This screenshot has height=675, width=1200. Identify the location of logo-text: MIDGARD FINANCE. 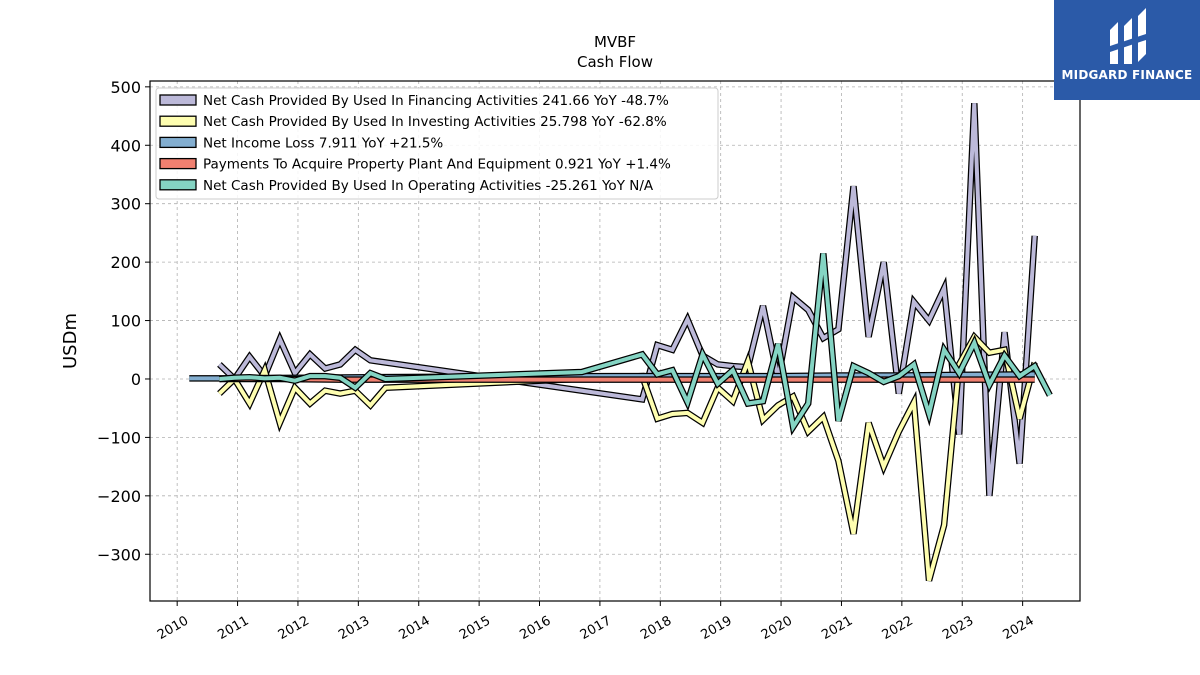
(1127, 75).